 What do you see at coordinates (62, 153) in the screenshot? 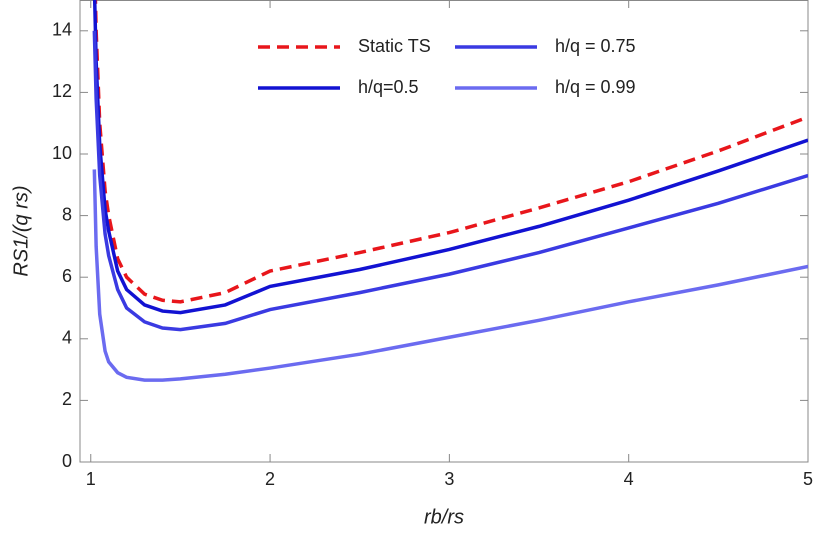
I see `y-tick-label: 10` at bounding box center [62, 153].